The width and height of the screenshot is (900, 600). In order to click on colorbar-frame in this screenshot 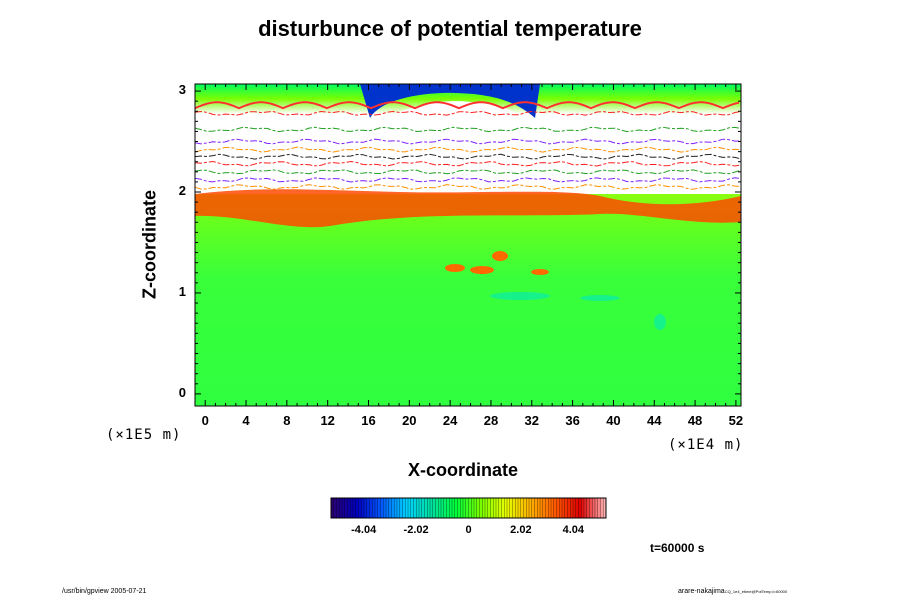, I will do `click(468, 508)`.